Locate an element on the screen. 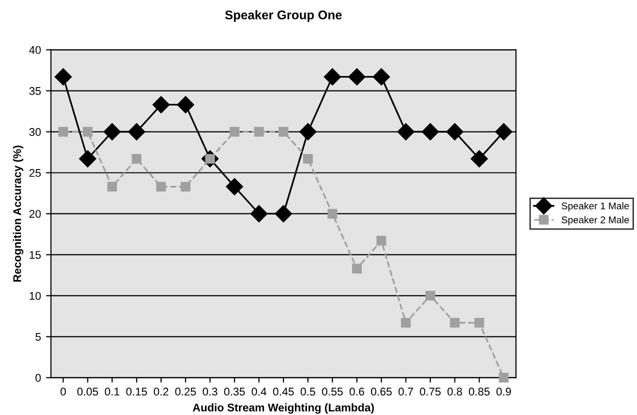  y-tick-label: 40 is located at coordinates (35, 50).